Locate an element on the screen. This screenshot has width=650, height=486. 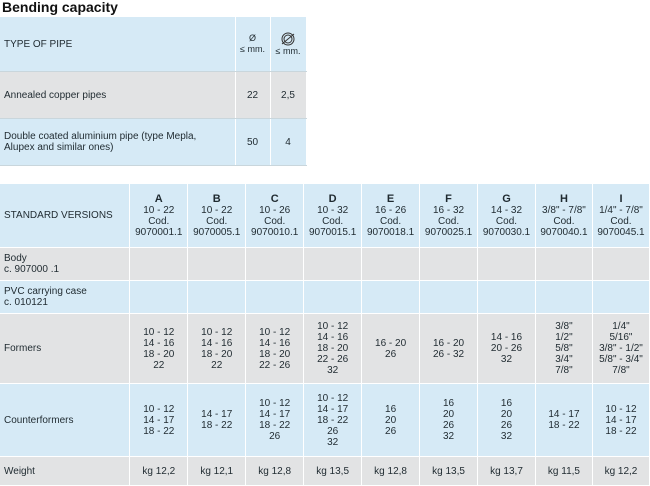
former-size: 5/16" is located at coordinates (621, 337).